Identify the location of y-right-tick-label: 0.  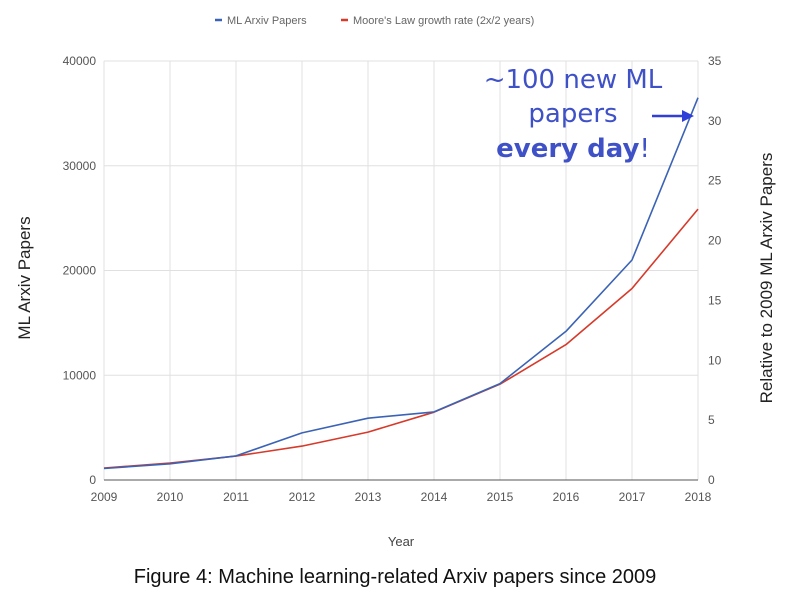
(711, 480).